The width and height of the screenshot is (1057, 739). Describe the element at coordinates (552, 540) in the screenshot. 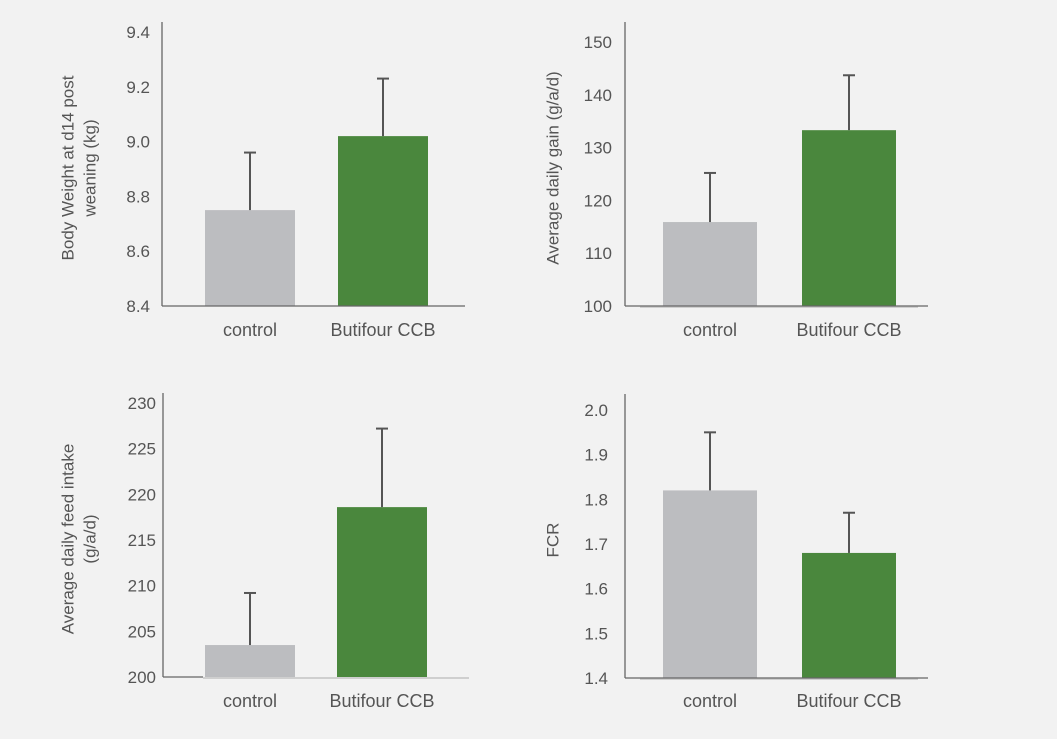

I see `y-axis-title: FCR` at that location.